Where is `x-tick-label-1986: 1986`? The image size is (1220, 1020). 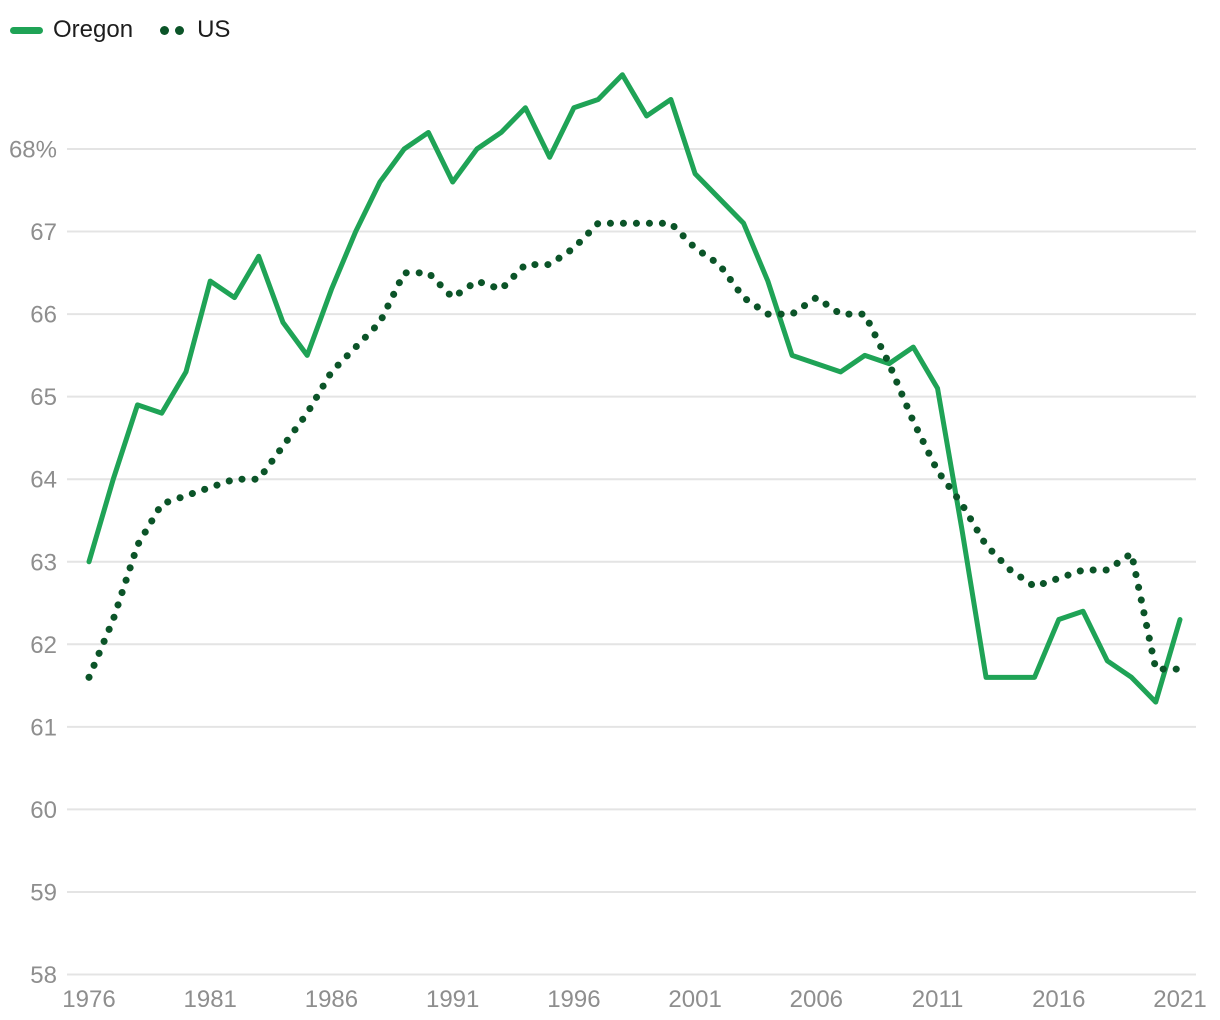 x-tick-label-1986: 1986 is located at coordinates (331, 999).